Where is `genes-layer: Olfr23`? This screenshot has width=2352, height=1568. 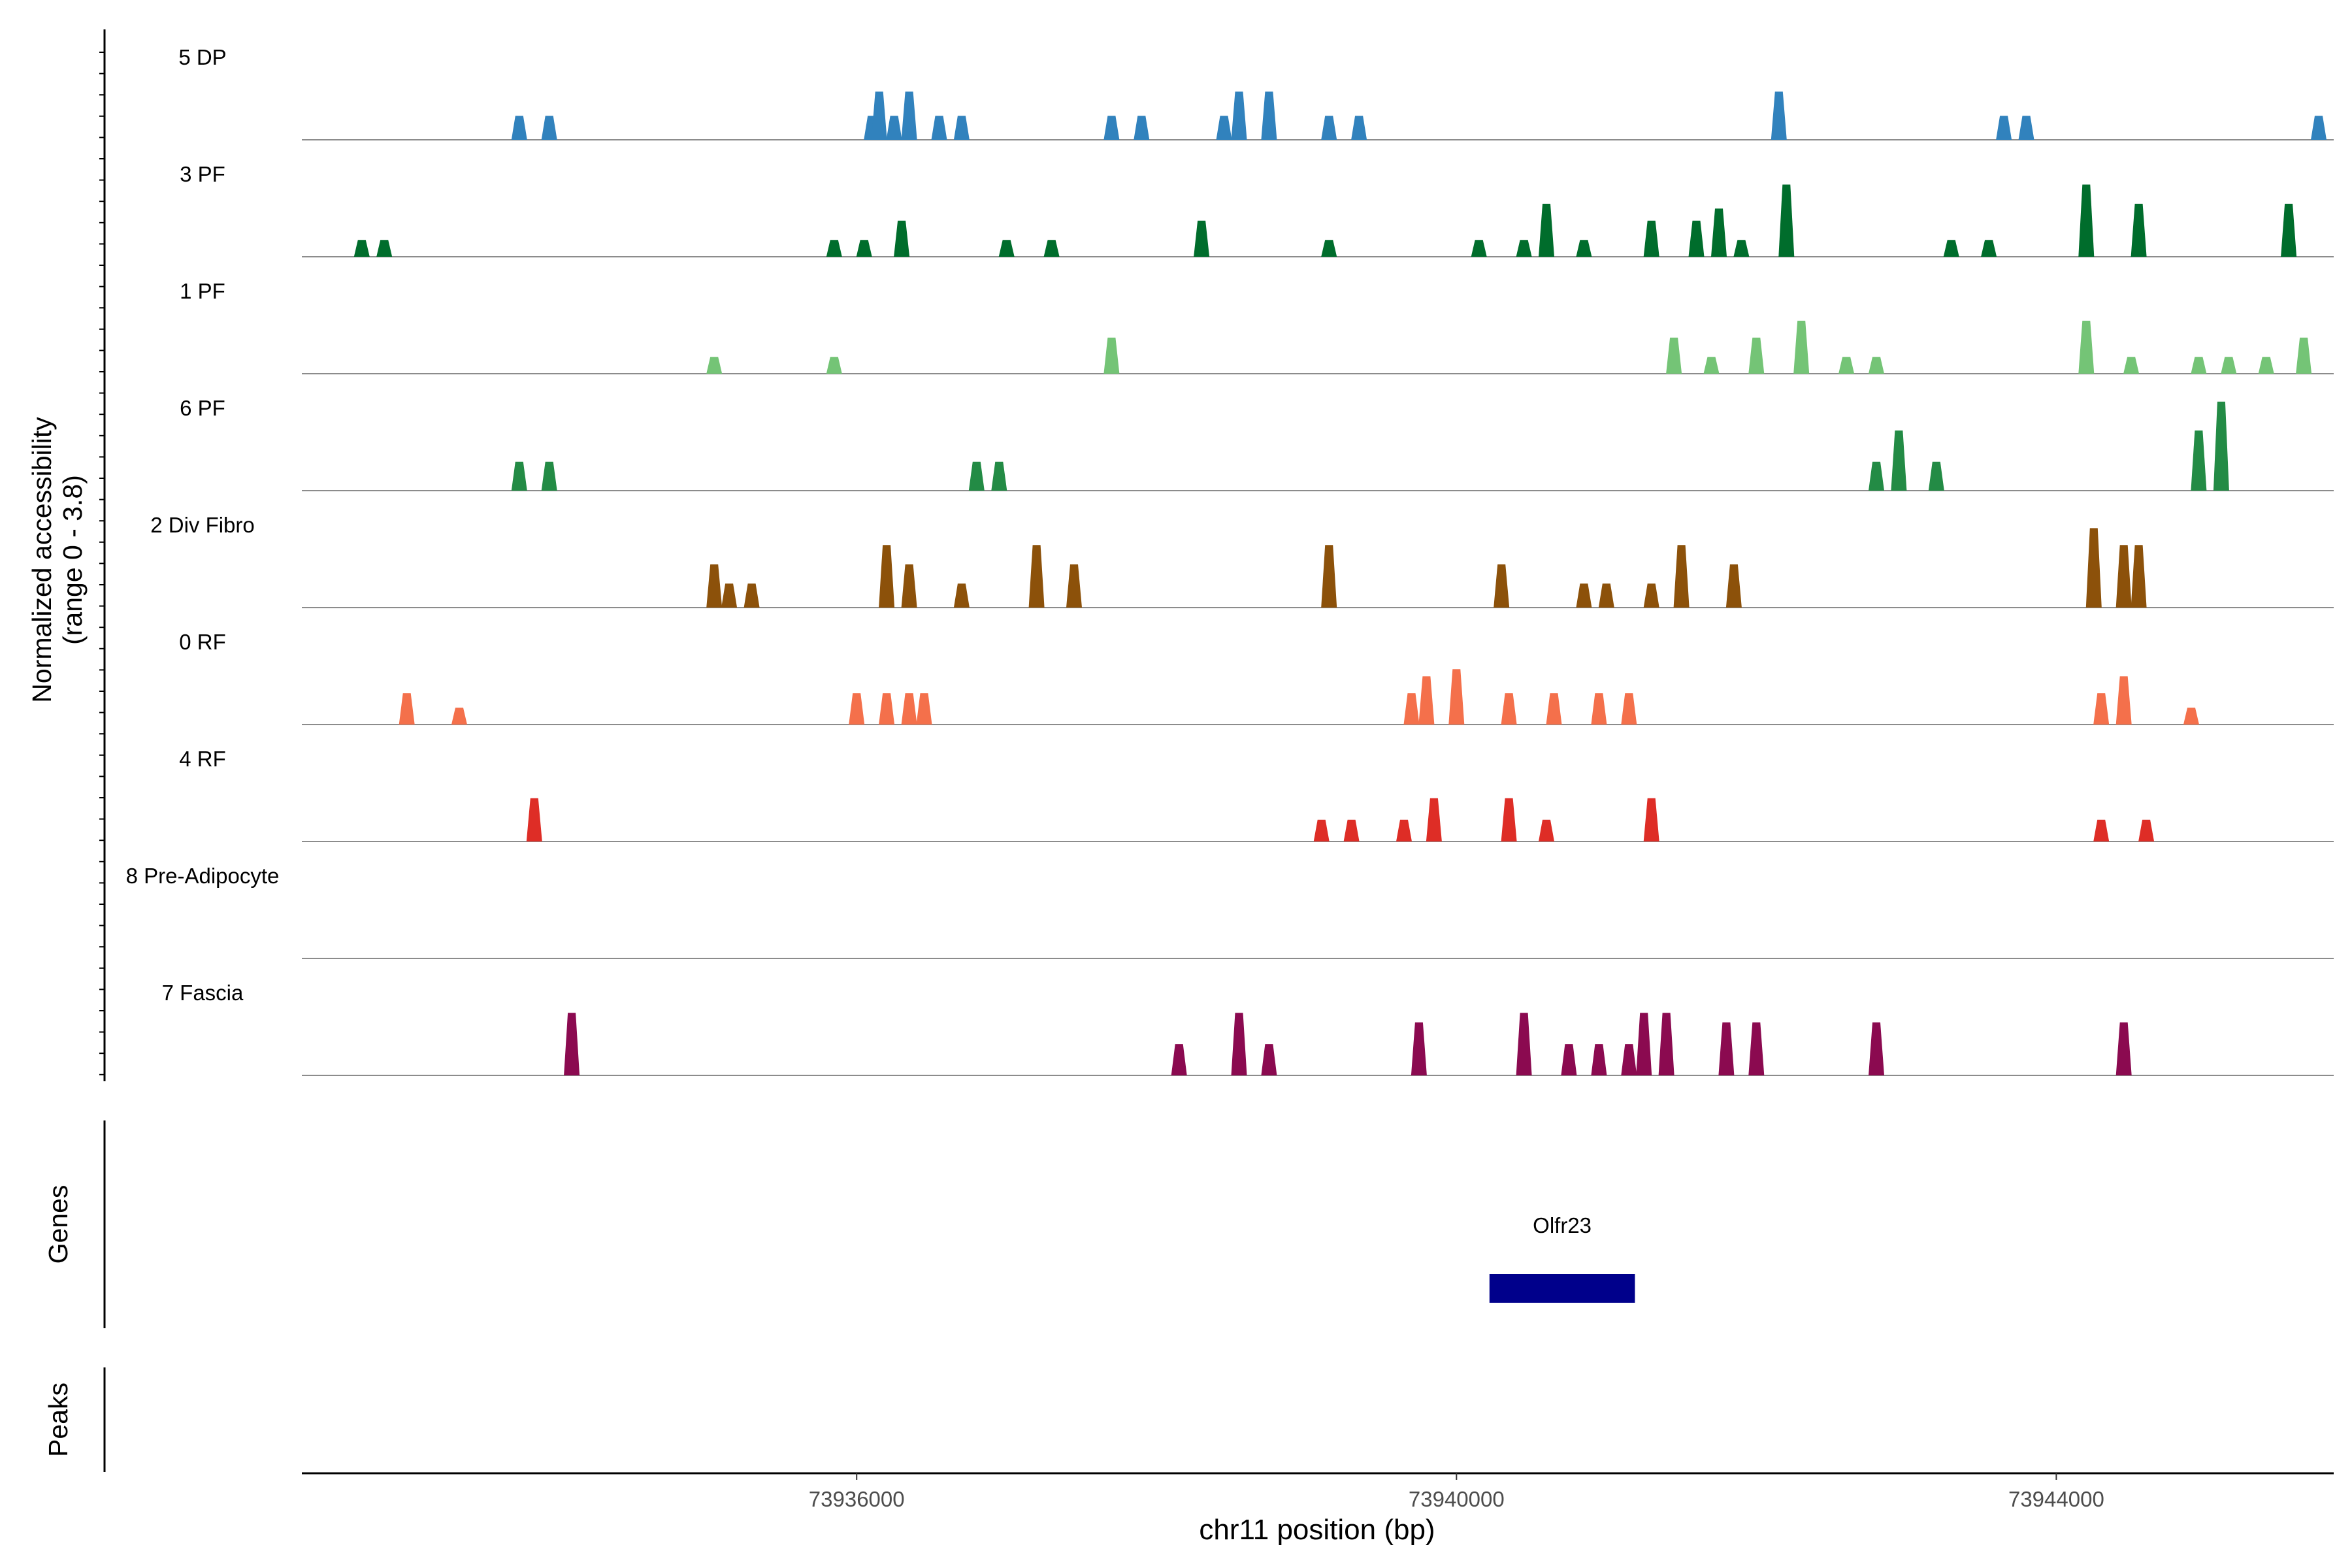
genes-layer: Olfr23 is located at coordinates (1562, 1258).